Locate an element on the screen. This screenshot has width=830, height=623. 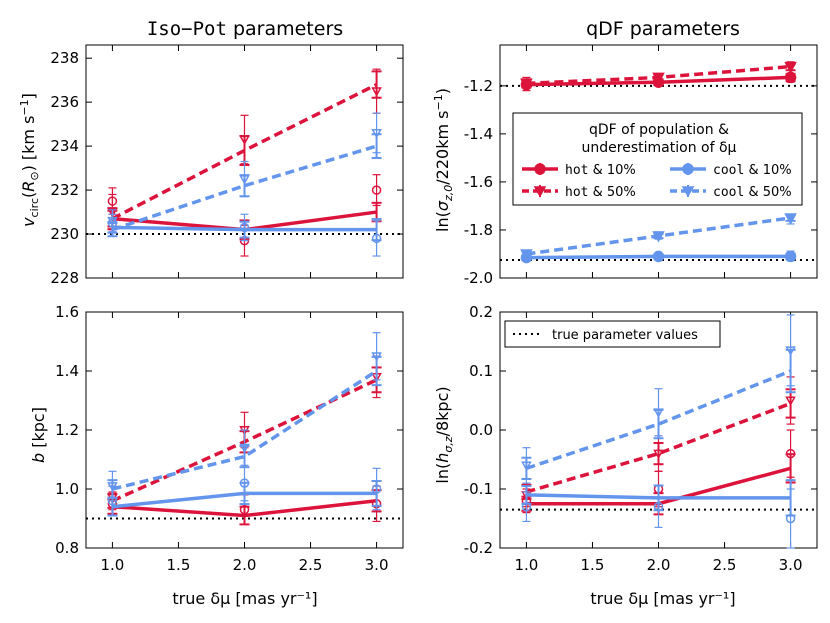
y-tick-label-vcirc: 228 is located at coordinates (64, 278).